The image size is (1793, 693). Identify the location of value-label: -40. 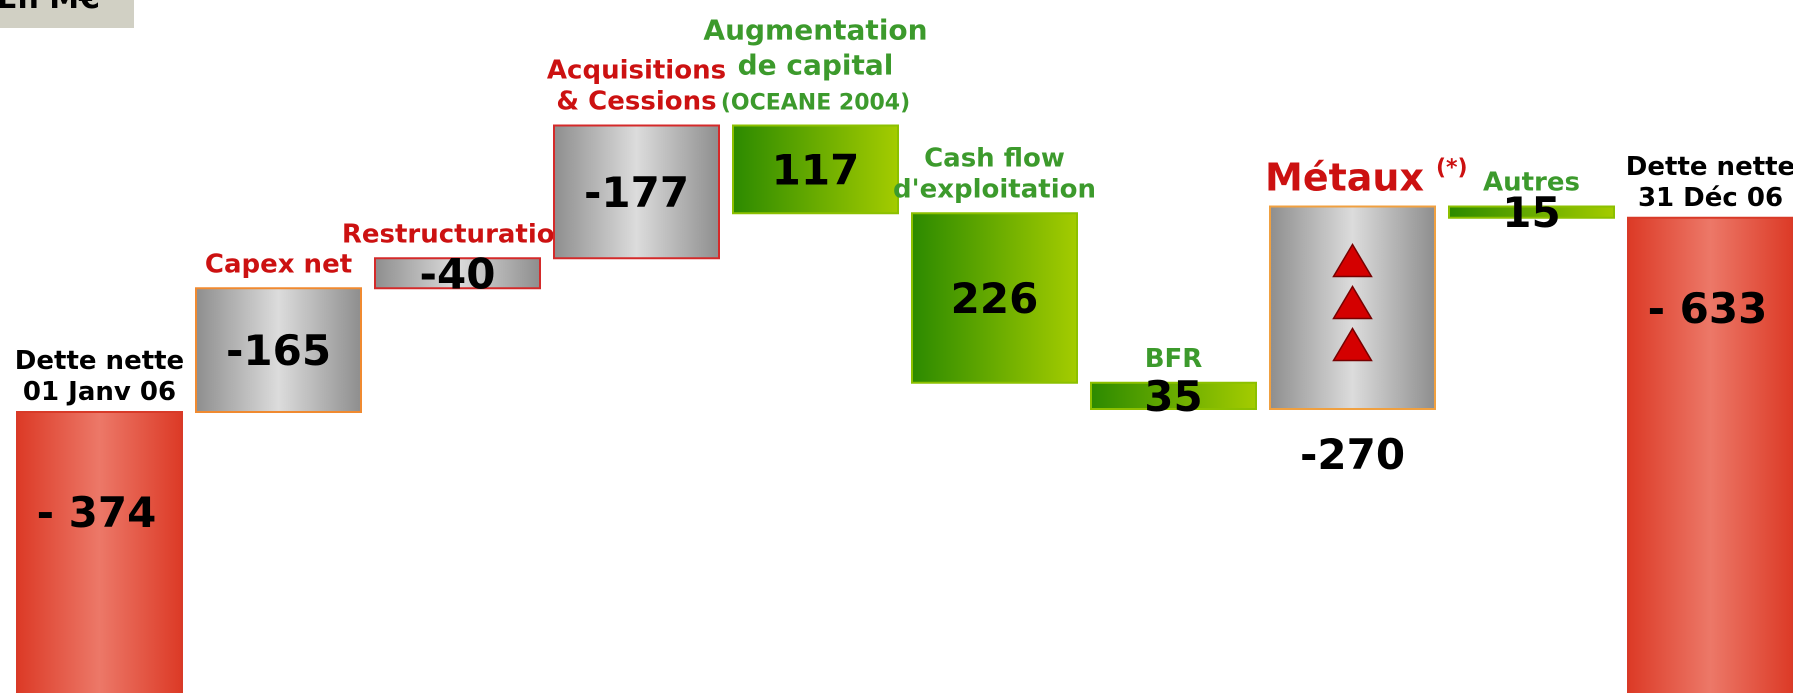
(458, 273).